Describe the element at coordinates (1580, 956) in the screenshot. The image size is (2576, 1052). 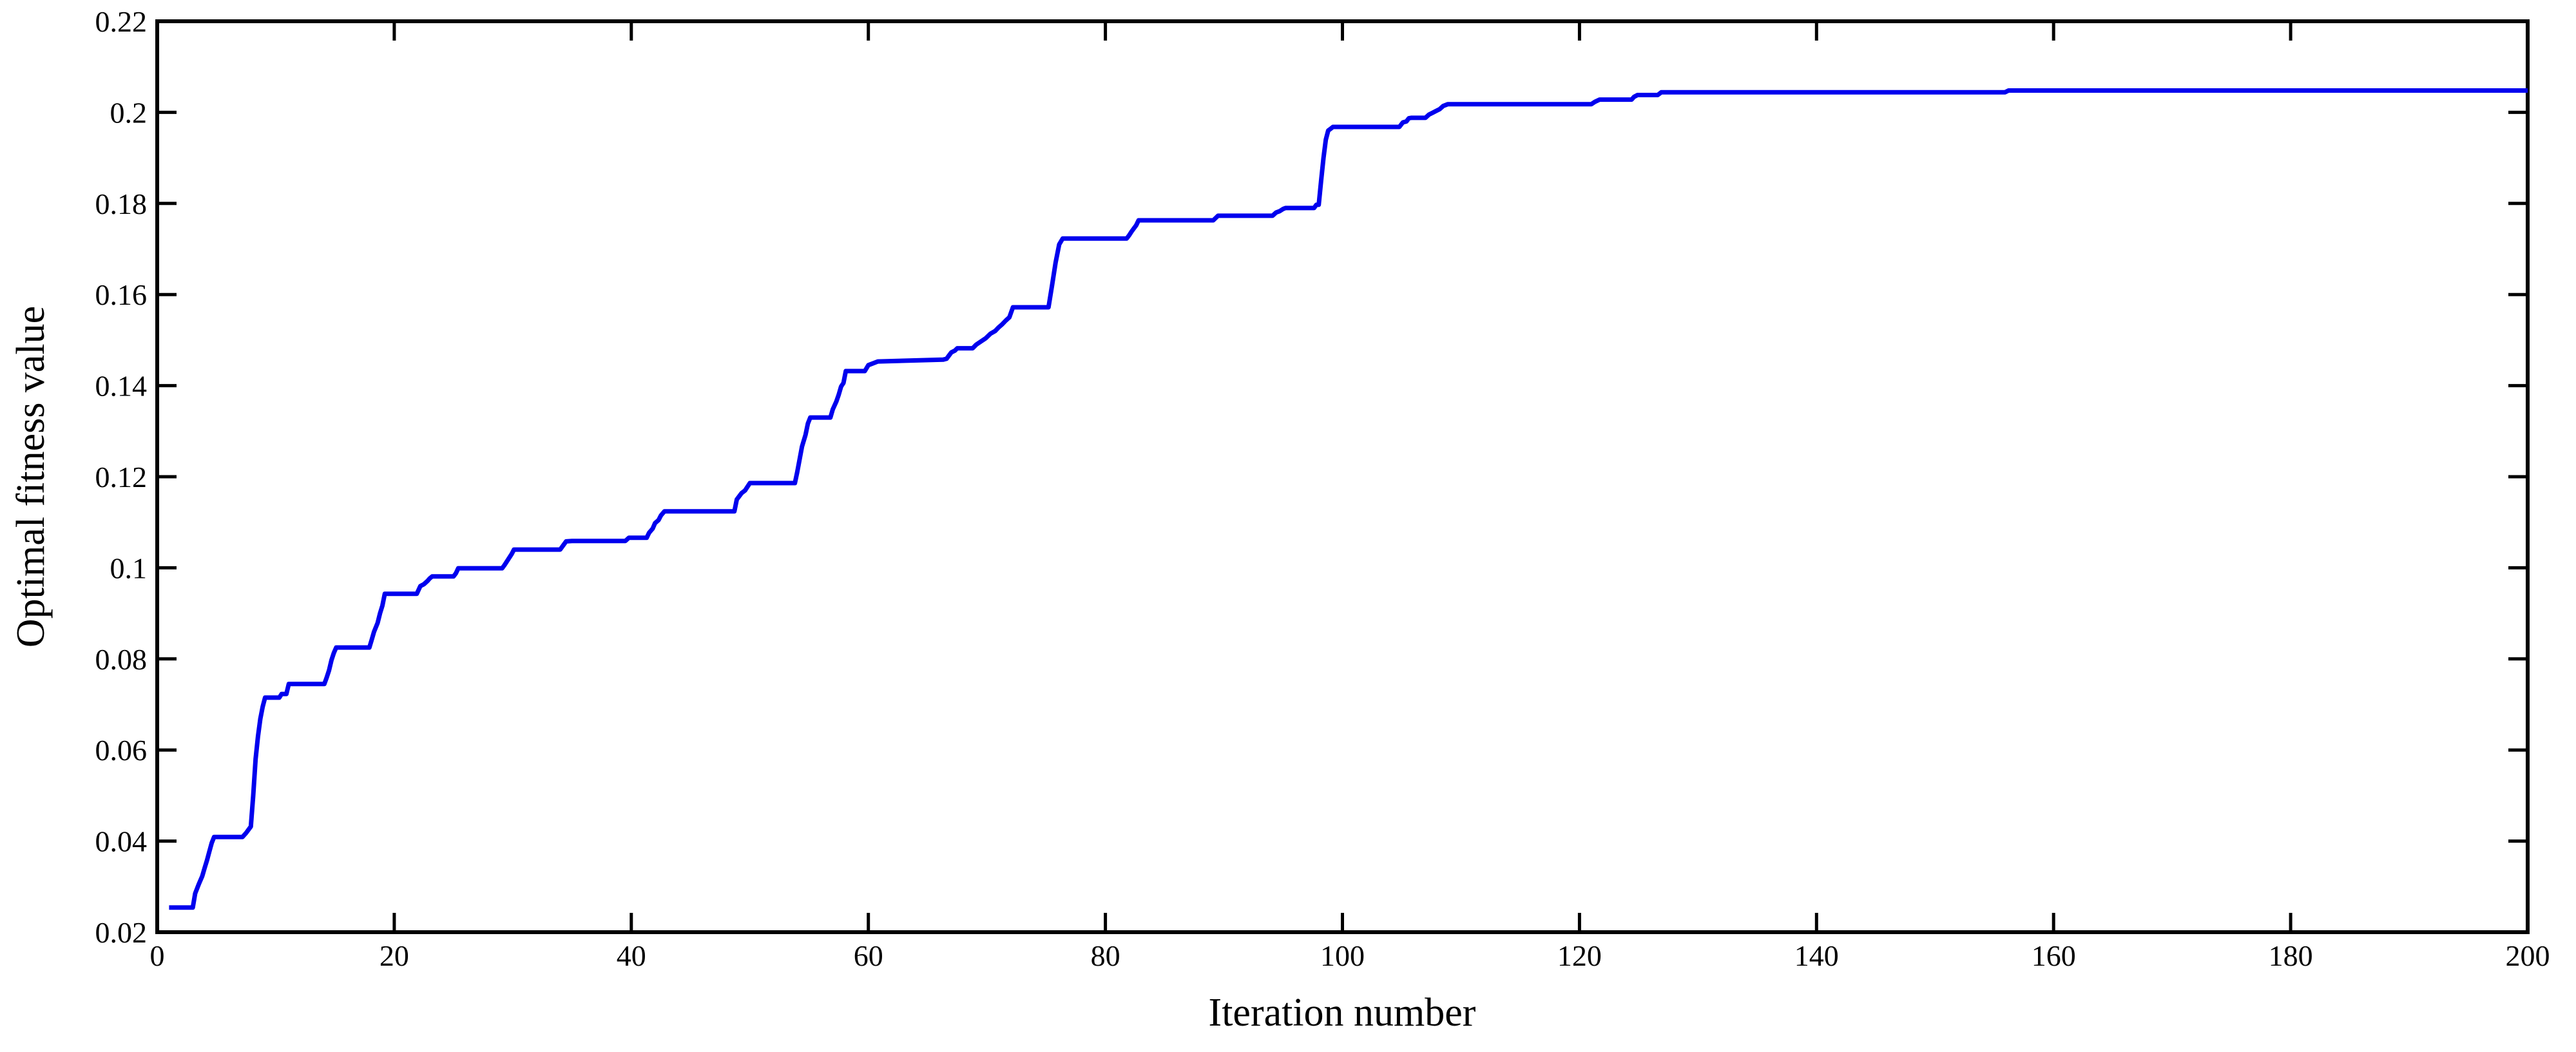
I see `x-tick-label: 120` at that location.